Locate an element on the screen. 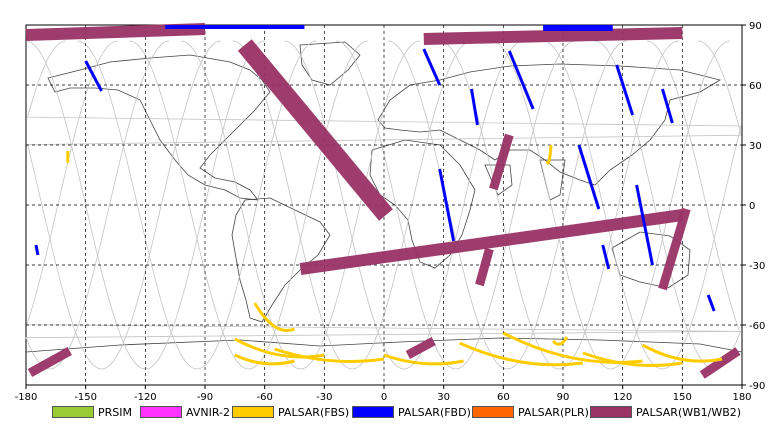  x-tick-label: 30 is located at coordinates (443, 396).